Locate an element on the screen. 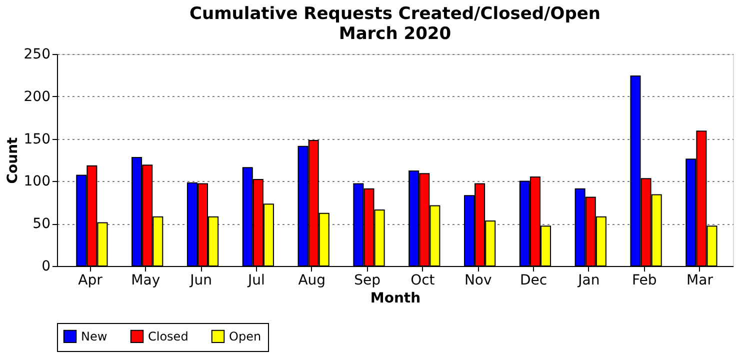  x-axis-title: Month is located at coordinates (395, 298).